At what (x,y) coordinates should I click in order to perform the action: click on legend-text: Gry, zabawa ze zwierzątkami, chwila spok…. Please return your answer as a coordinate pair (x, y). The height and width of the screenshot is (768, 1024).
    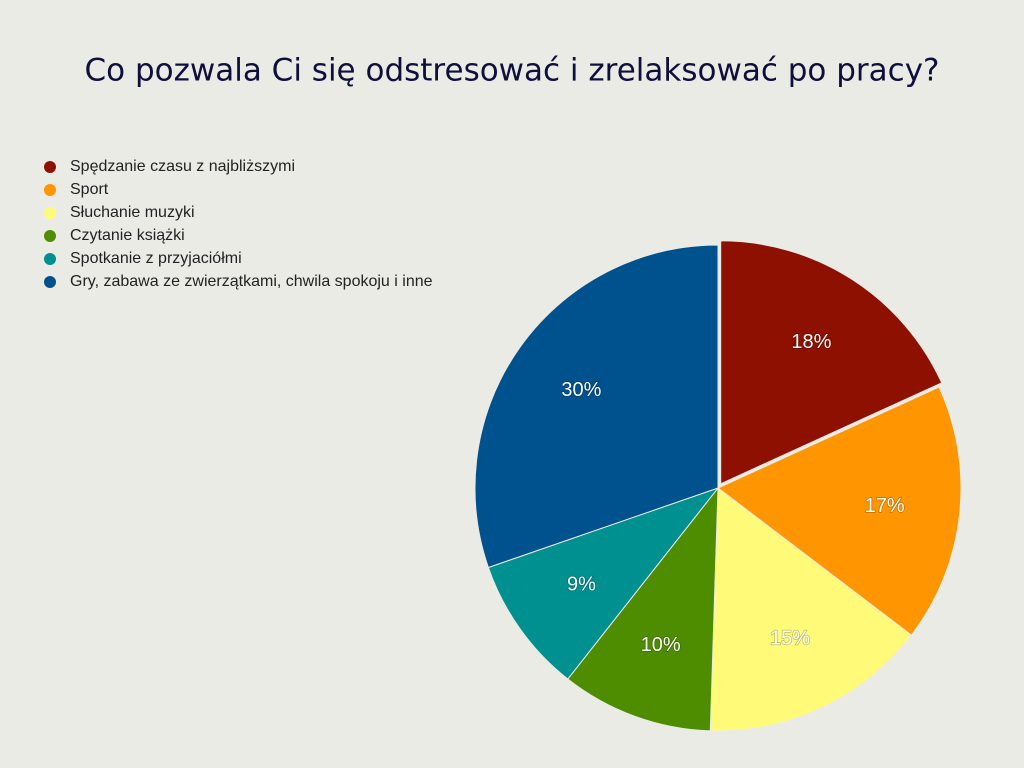
    Looking at the image, I should click on (251, 281).